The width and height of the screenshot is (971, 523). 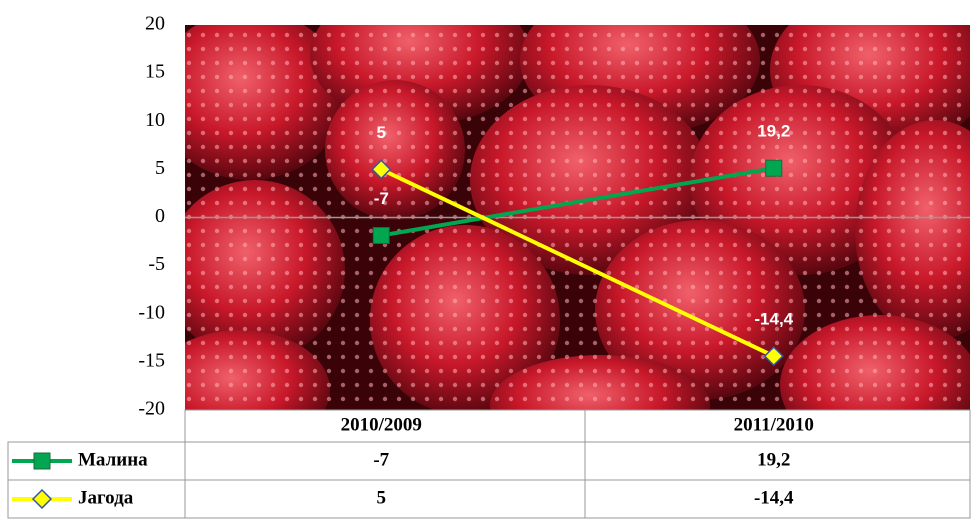 I want to click on y-tick-label: 0, so click(x=160, y=216).